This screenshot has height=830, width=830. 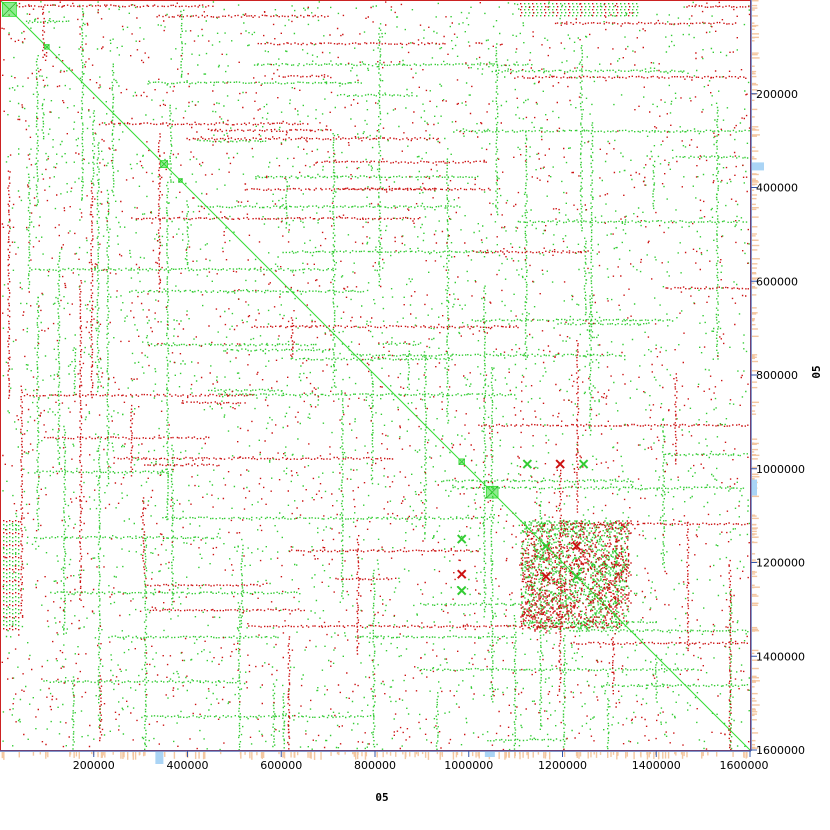 What do you see at coordinates (780, 563) in the screenshot?
I see `y-tick-label: 1200000` at bounding box center [780, 563].